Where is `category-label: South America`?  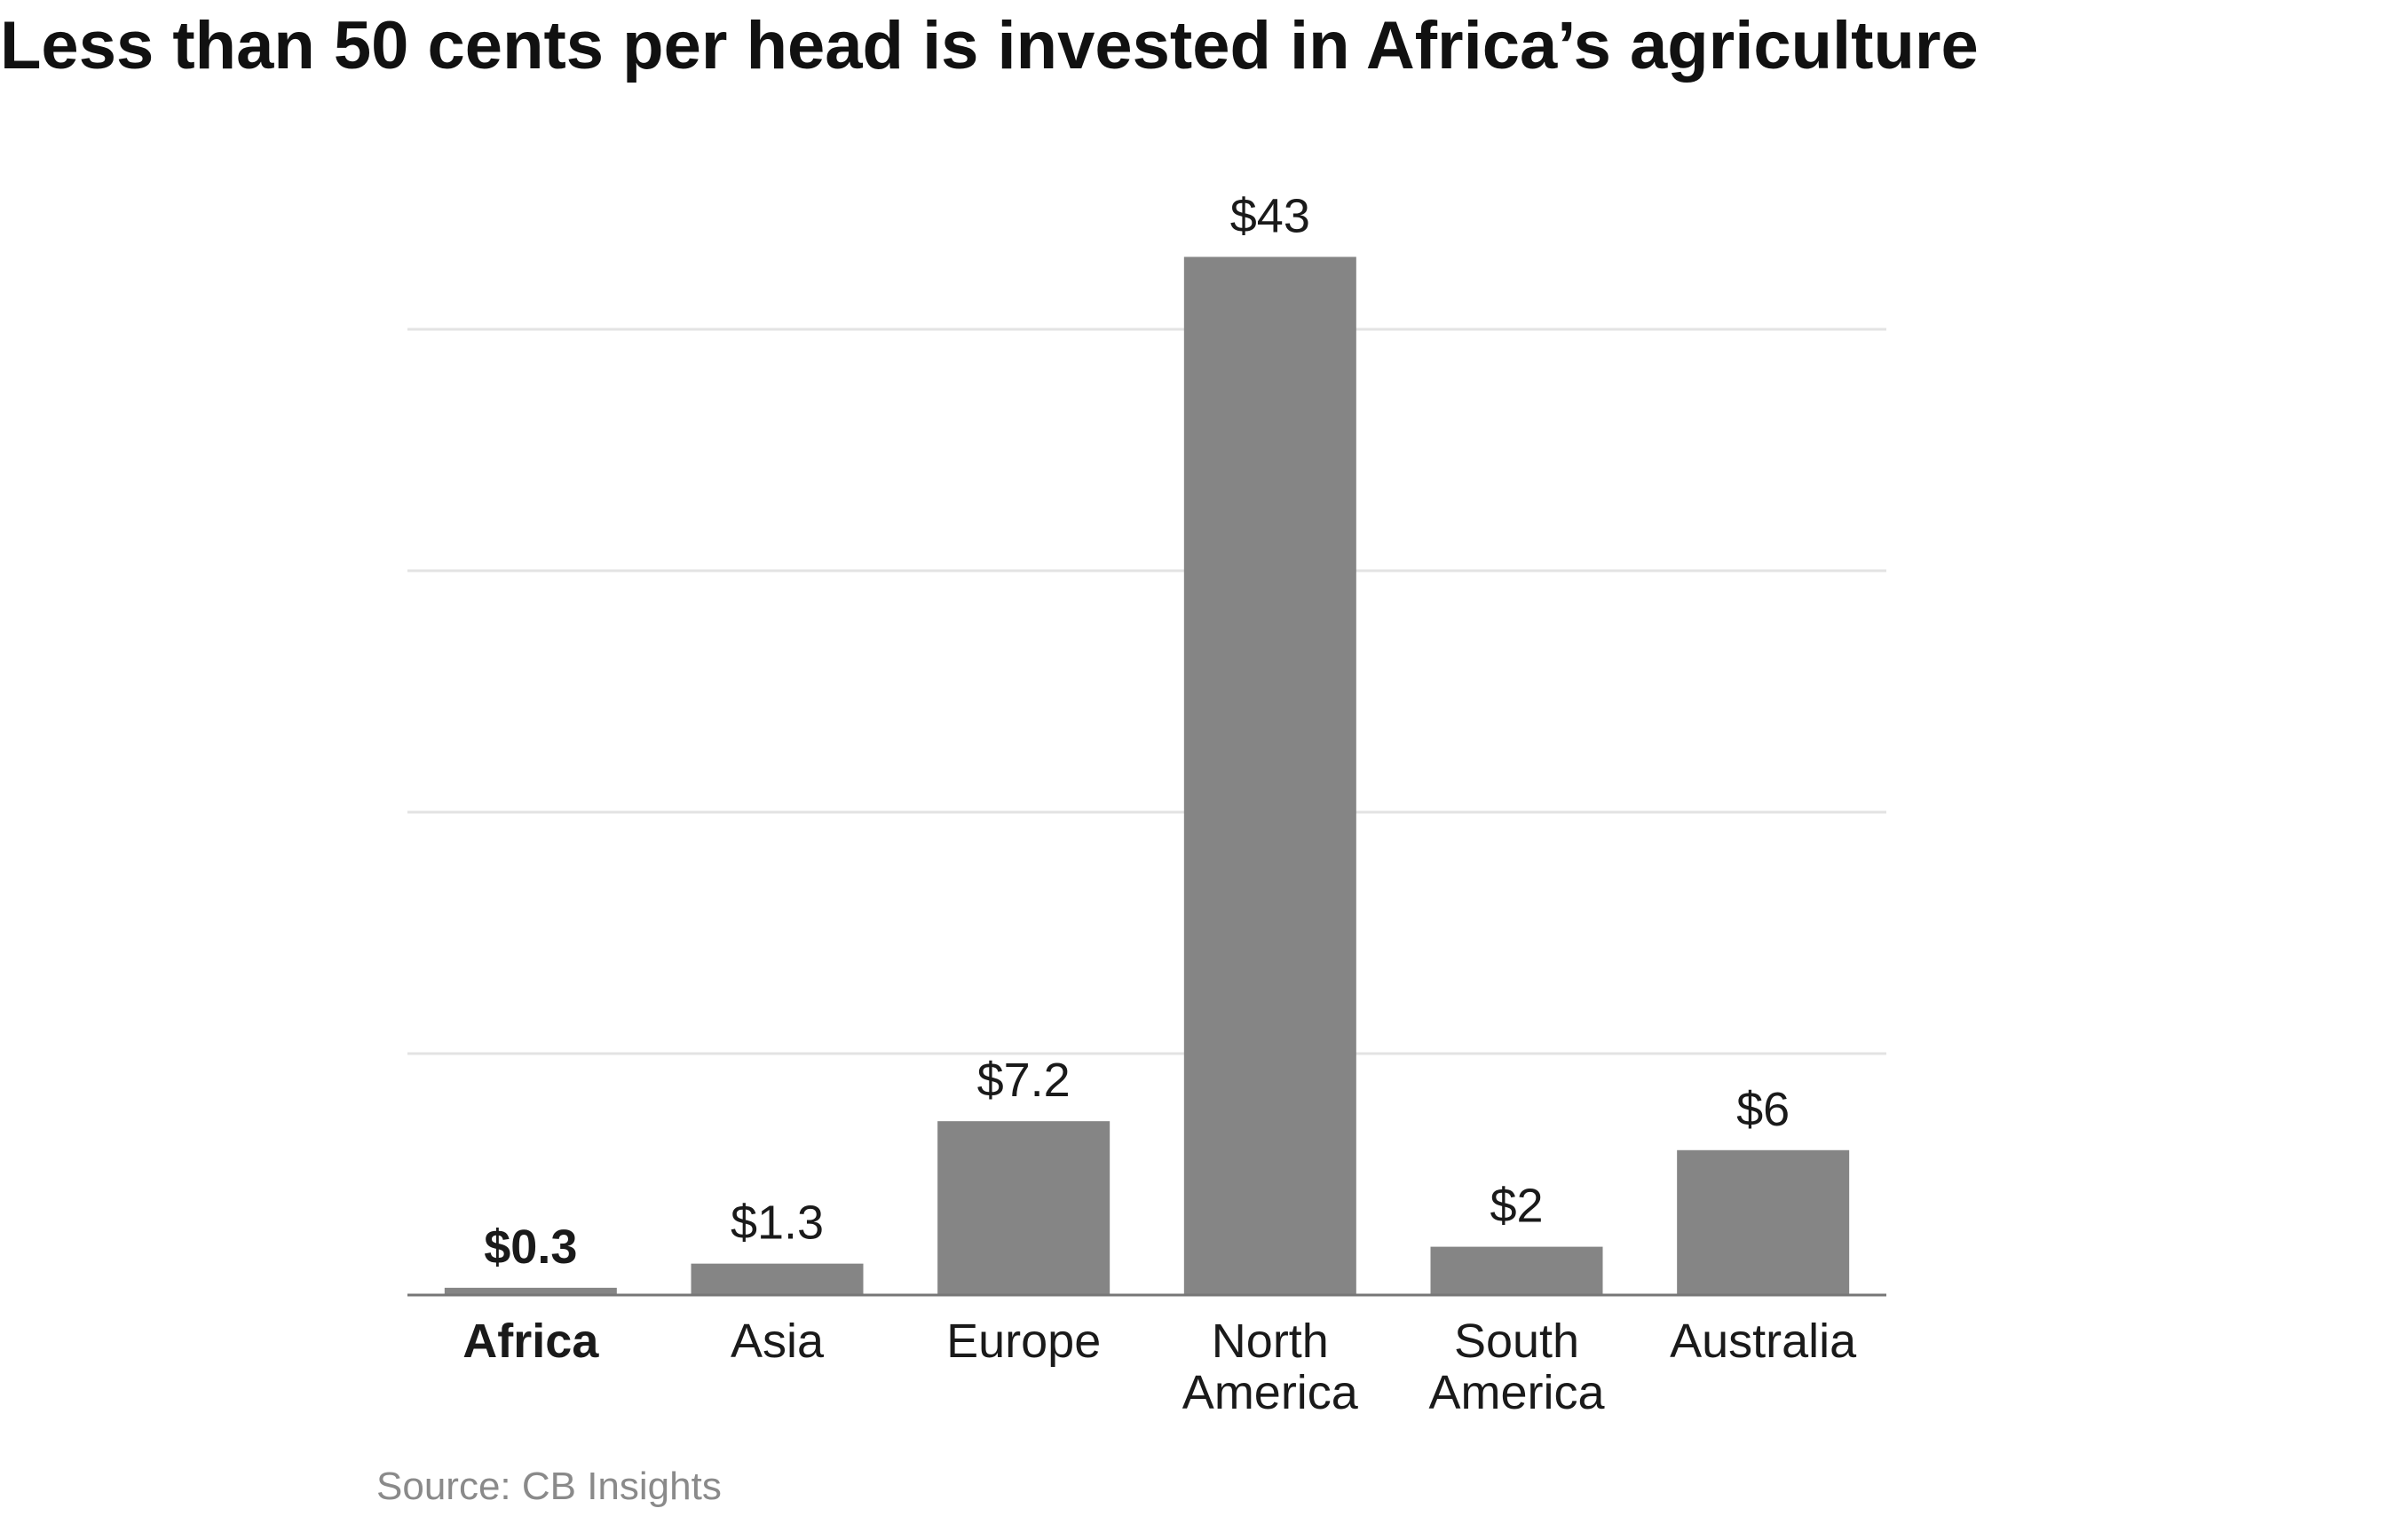 category-label: South America is located at coordinates (1517, 1367).